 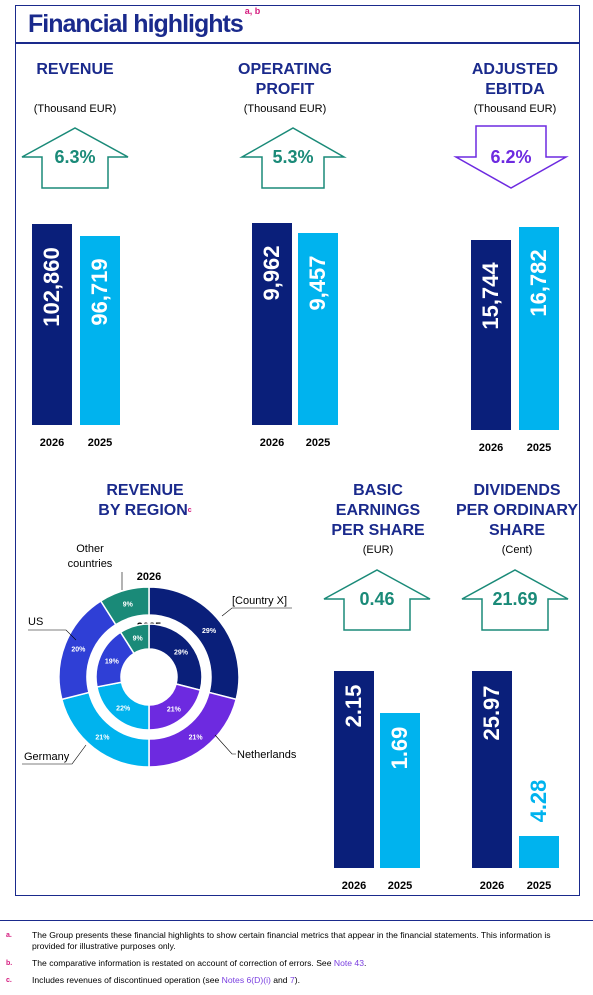 What do you see at coordinates (516, 530) in the screenshot?
I see `dividends-heading-line3: SHARE` at bounding box center [516, 530].